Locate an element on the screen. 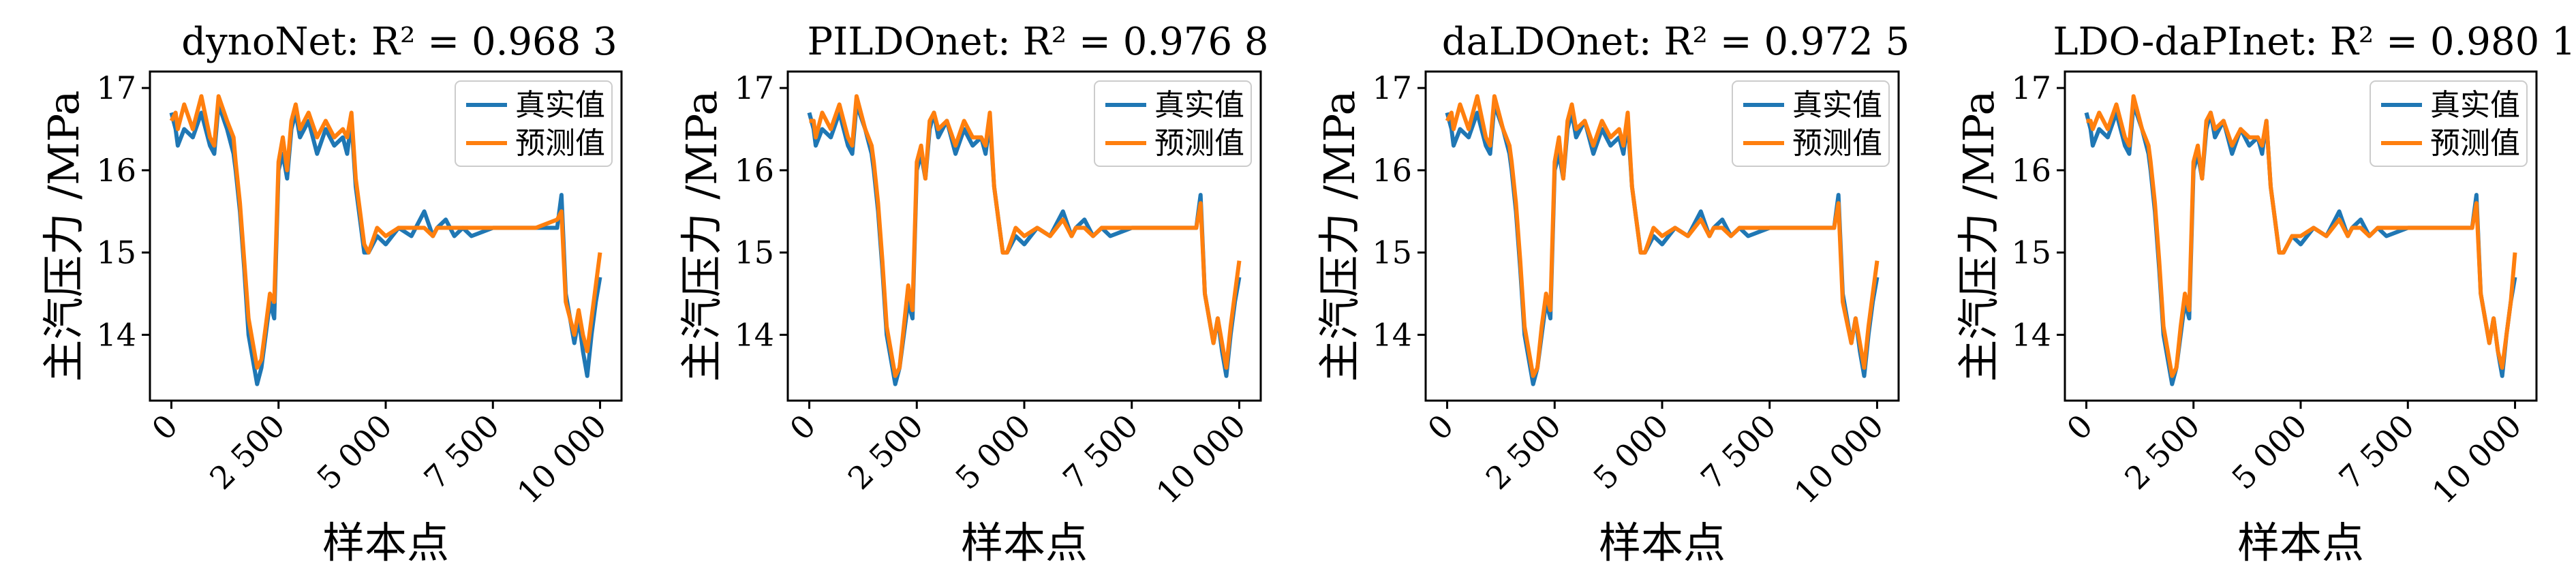 The width and height of the screenshot is (2576, 573). chart-title: LDO-daPInet: R² = 0.980 1 is located at coordinates (2314, 42).